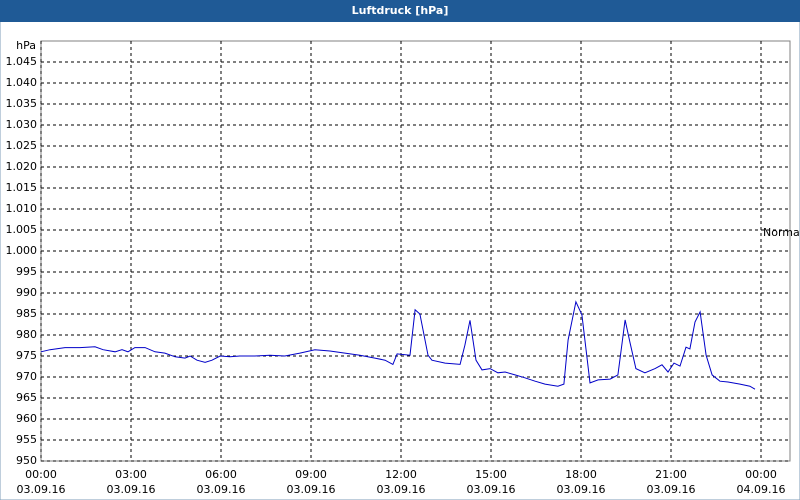 The height and width of the screenshot is (500, 800). What do you see at coordinates (22, 250) in the screenshot?
I see `y-tick-label: 1.000` at bounding box center [22, 250].